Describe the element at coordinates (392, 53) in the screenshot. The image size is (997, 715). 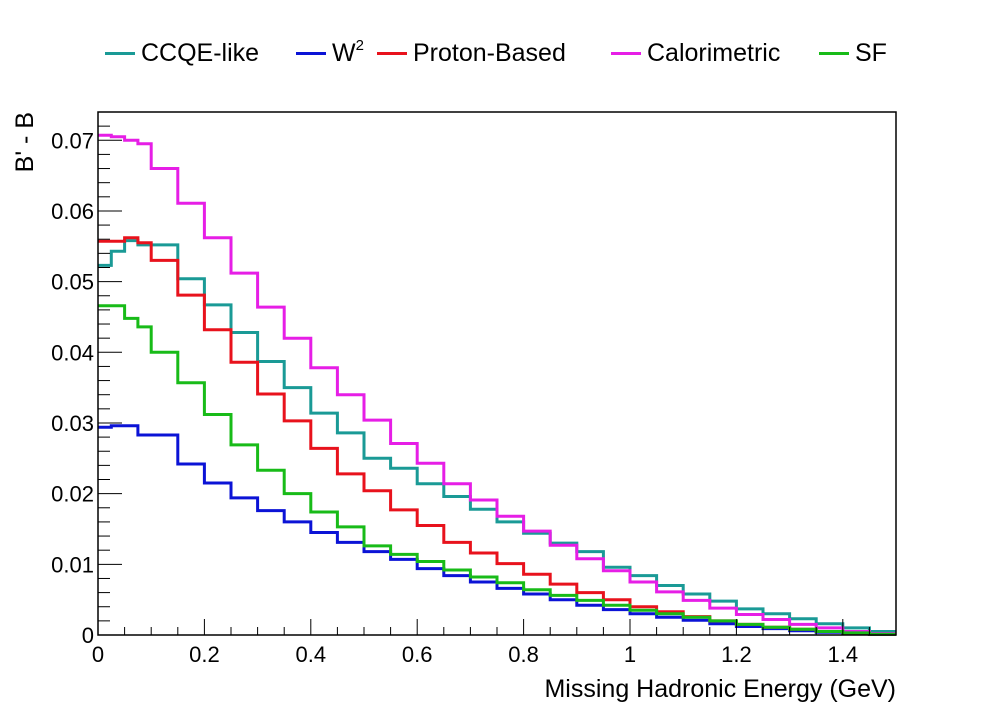
I see `legend-swatch-proton-based` at that location.